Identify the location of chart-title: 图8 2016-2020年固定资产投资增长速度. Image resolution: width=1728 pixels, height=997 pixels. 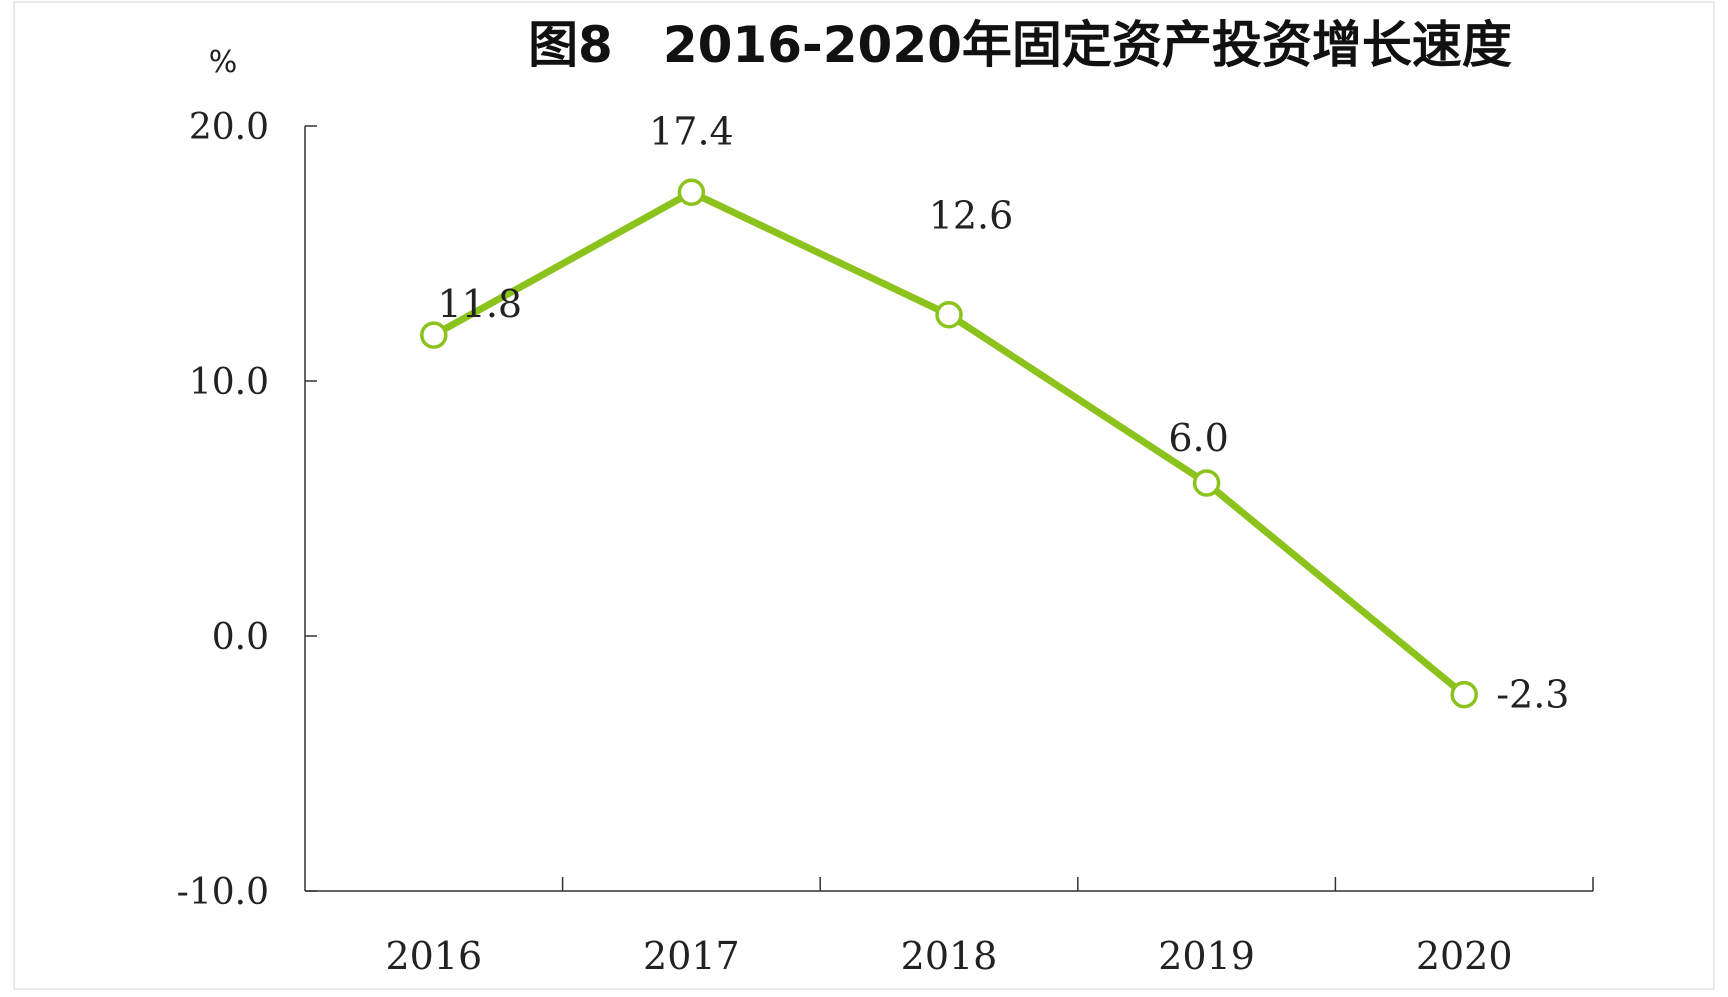
(1020, 45).